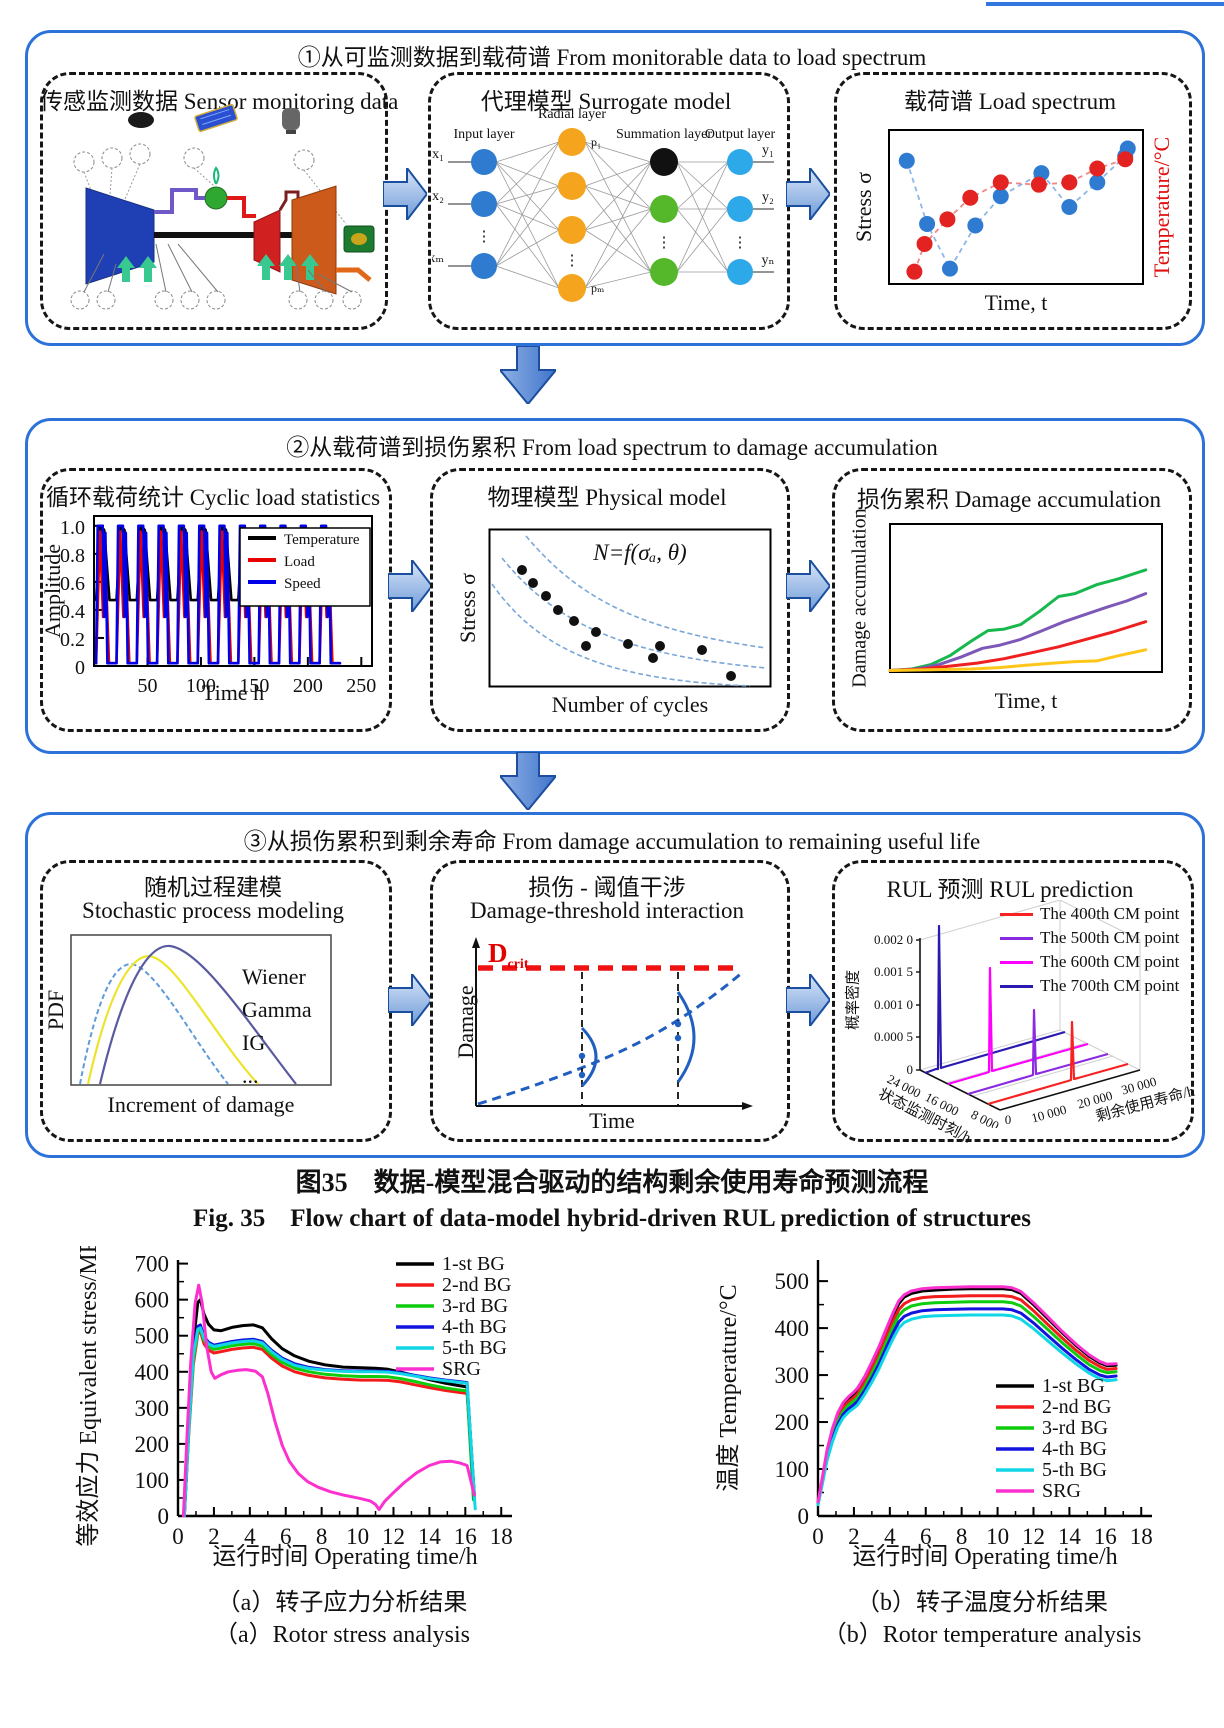 The height and width of the screenshot is (1728, 1224). I want to click on measurement-arrows, so click(218, 268).